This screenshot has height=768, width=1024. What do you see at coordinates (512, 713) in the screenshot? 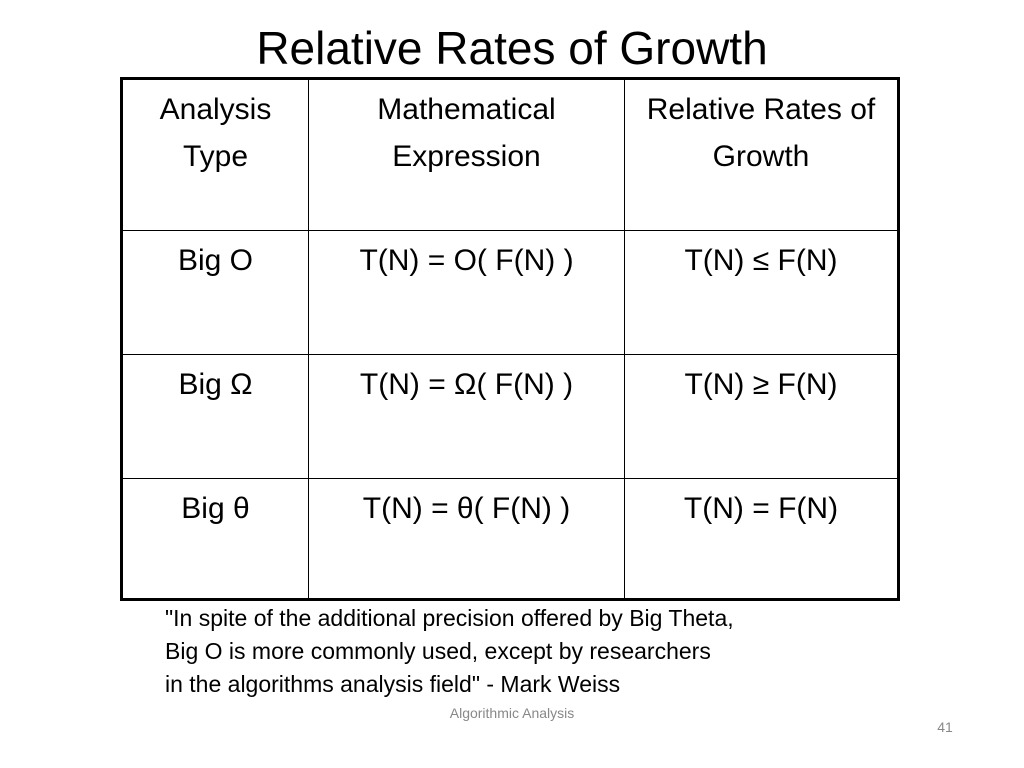
I see `footer: Algorithmic Analysis` at bounding box center [512, 713].